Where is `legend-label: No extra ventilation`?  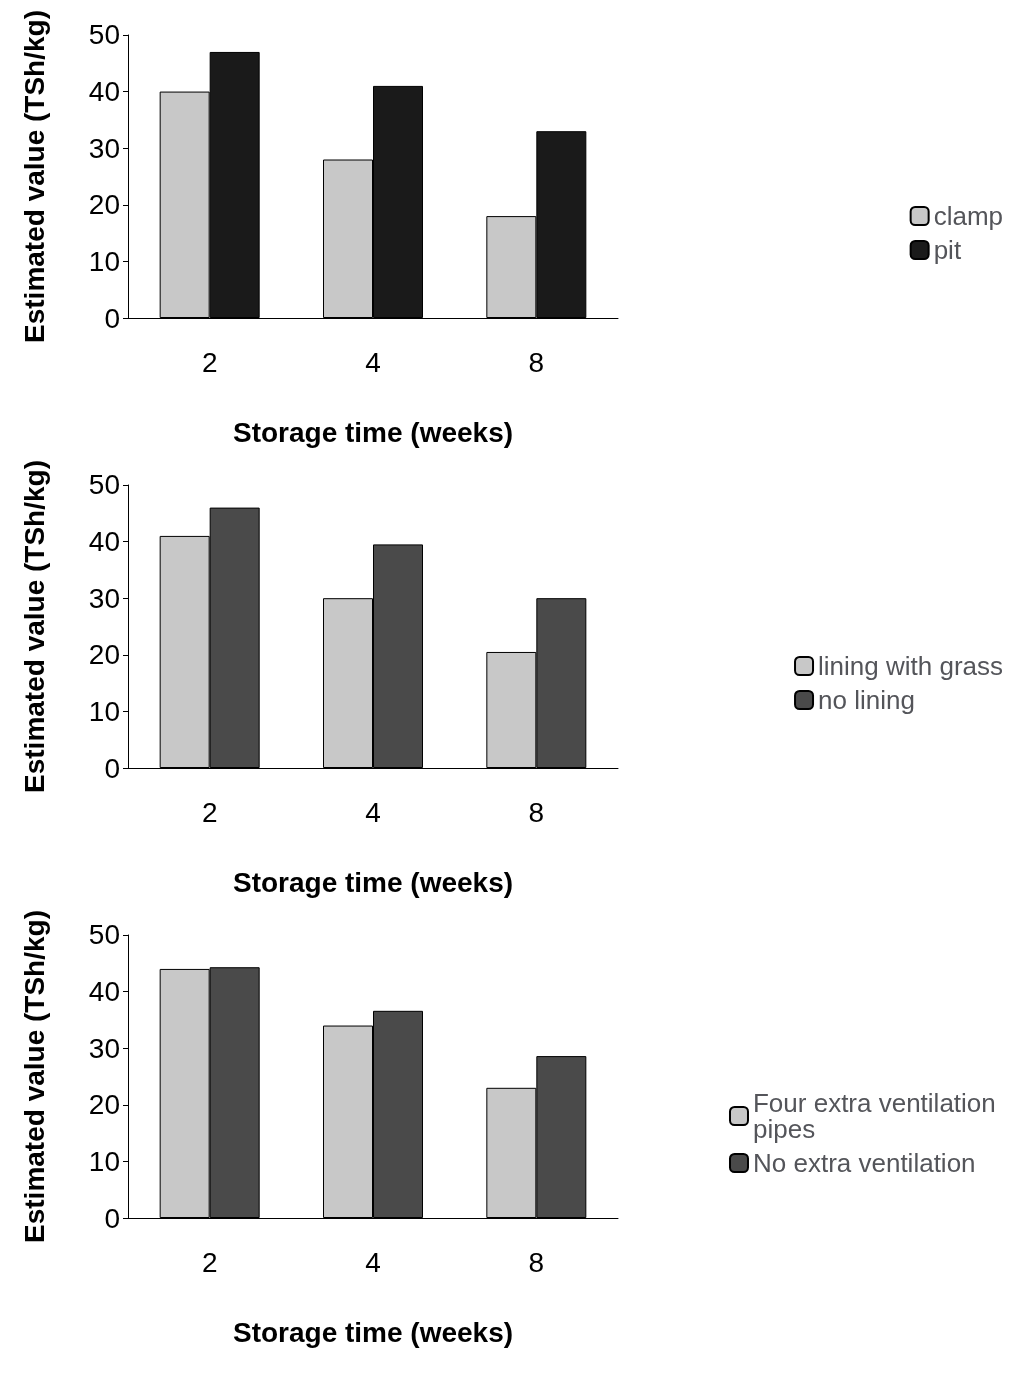
legend-label: No extra ventilation is located at coordinates (864, 1163).